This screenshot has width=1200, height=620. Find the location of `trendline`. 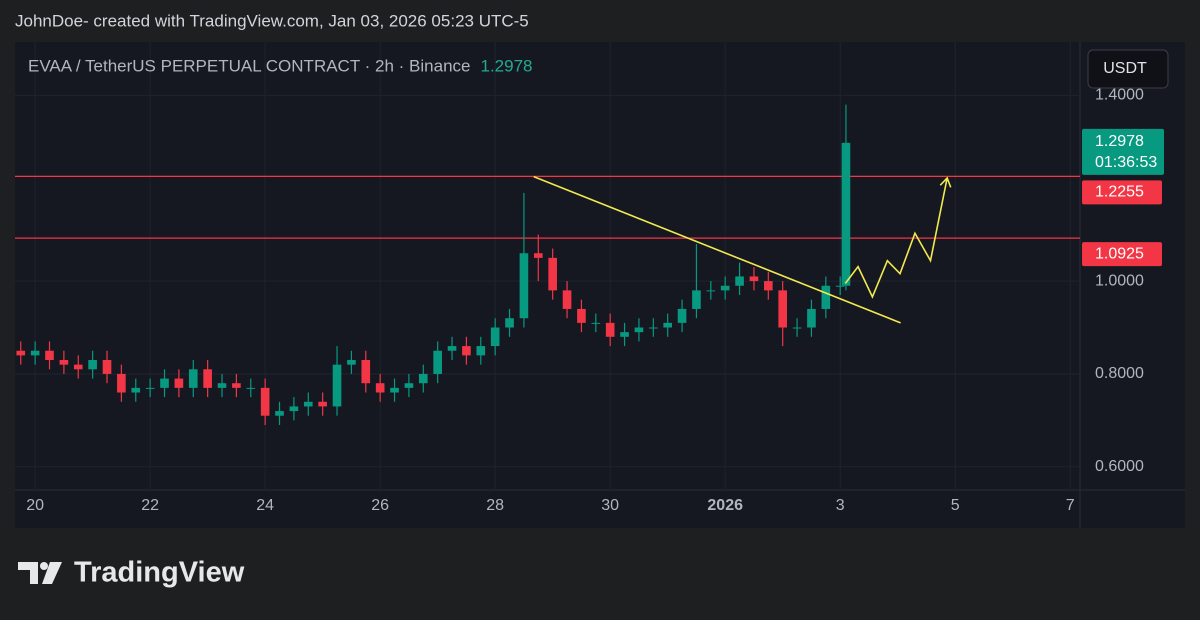

trendline is located at coordinates (717, 249).